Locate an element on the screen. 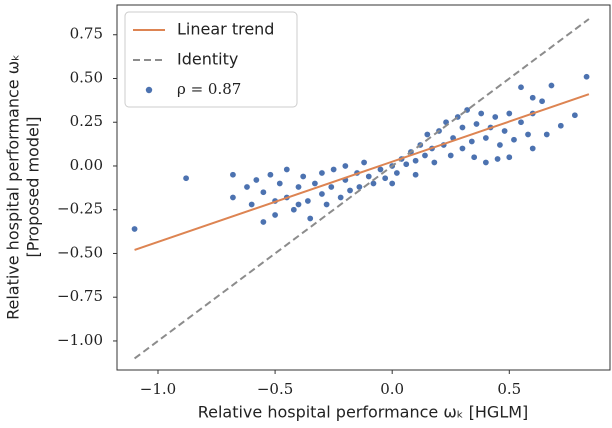  x-tick-label: 0.0 is located at coordinates (392, 389).